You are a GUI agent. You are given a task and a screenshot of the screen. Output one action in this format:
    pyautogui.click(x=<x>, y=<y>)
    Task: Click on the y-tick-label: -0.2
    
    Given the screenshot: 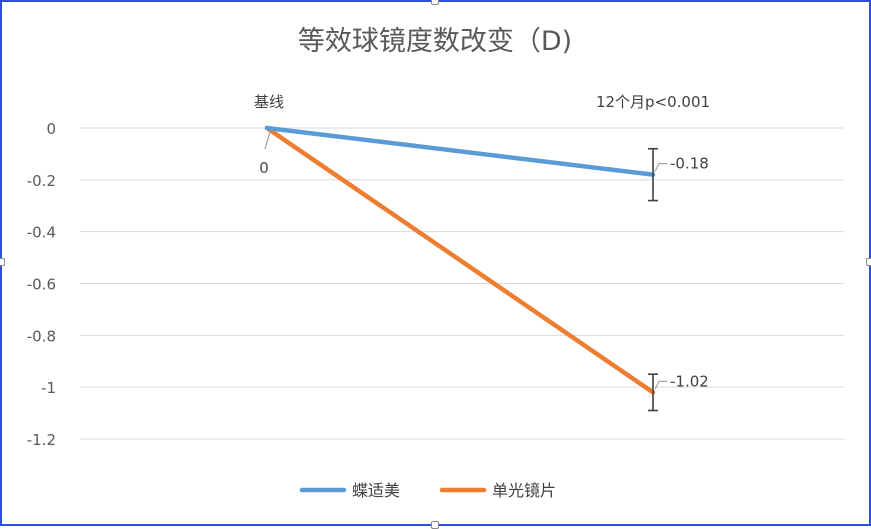 What is the action you would take?
    pyautogui.click(x=41, y=181)
    